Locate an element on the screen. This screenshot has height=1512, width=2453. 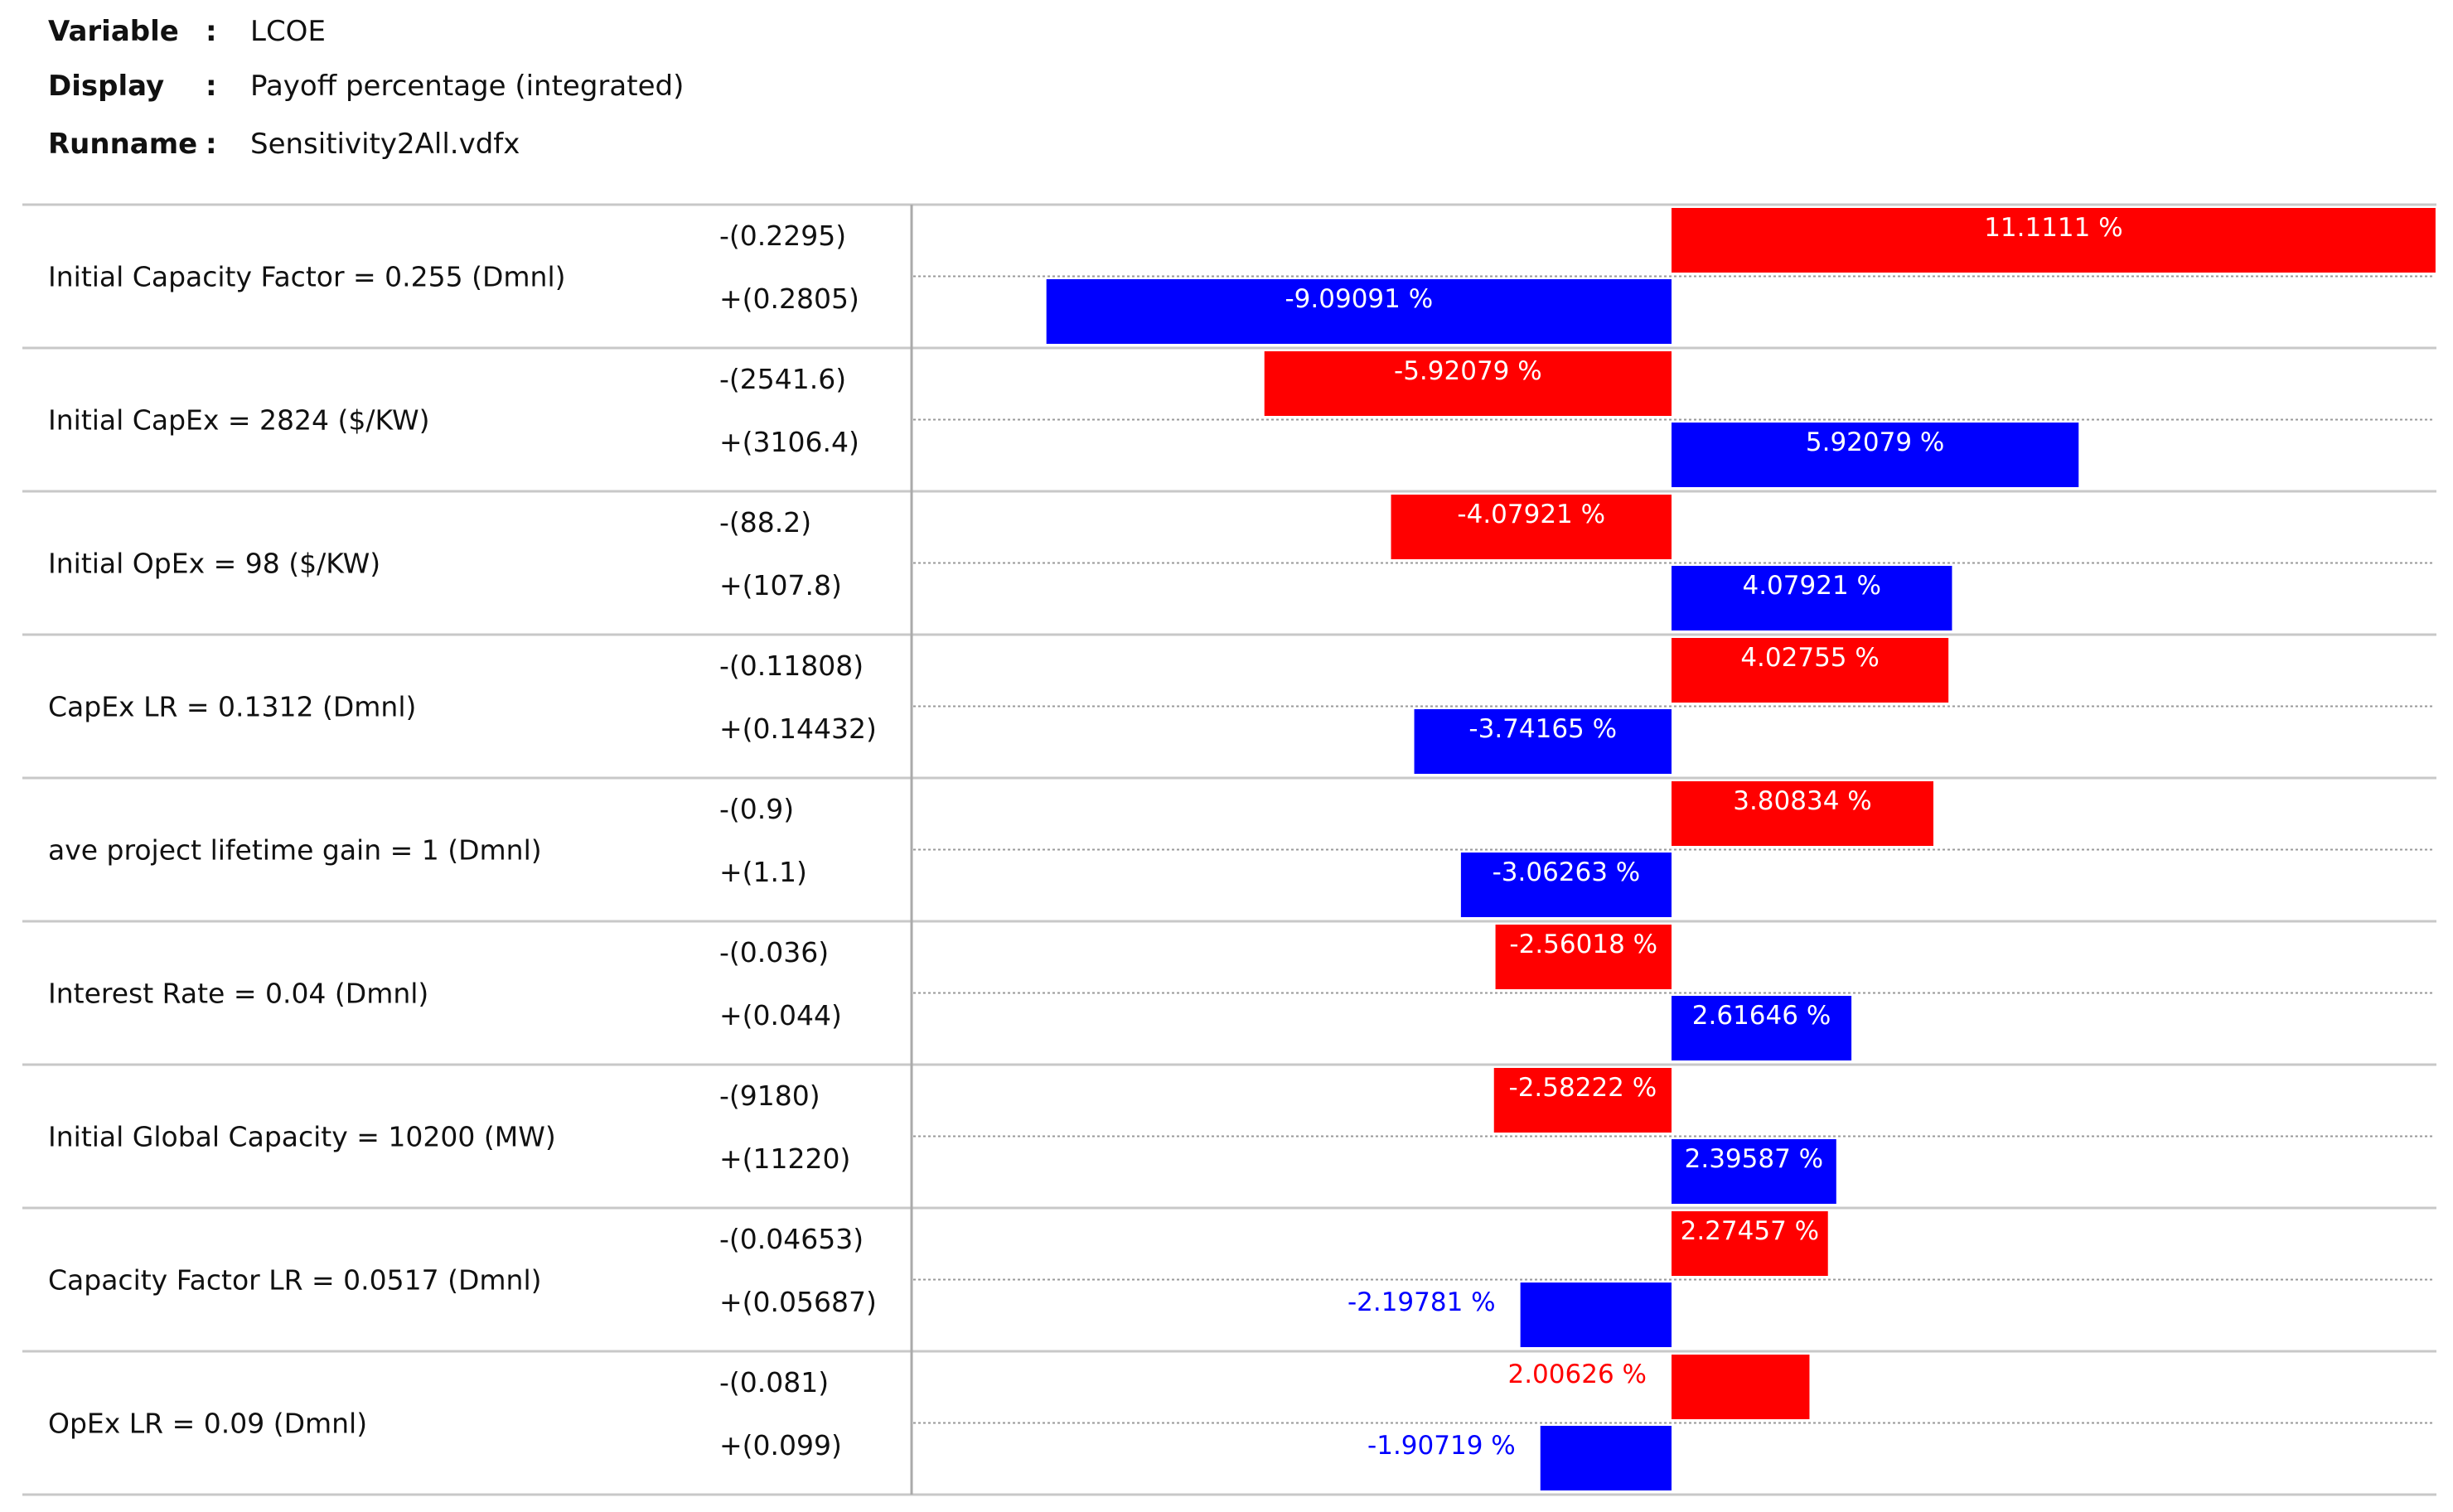
parameter-label: ave project lifetime gain = 1 (Dmnl) is located at coordinates (295, 850).